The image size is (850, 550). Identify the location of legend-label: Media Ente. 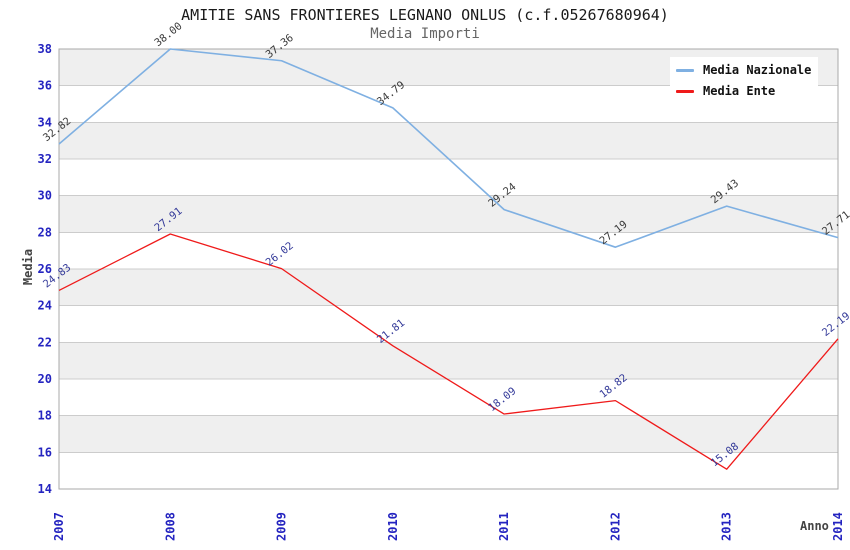
(739, 91).